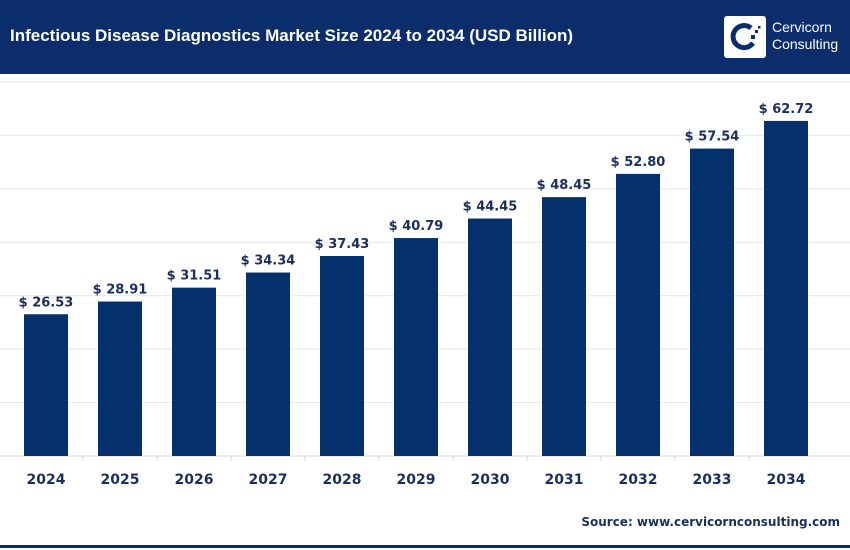  What do you see at coordinates (194, 371) in the screenshot?
I see `bar-2026` at bounding box center [194, 371].